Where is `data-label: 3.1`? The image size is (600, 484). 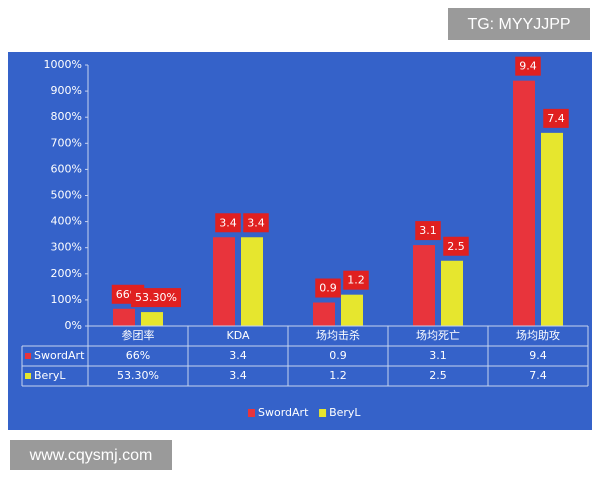
data-label: 3.1 is located at coordinates (428, 230).